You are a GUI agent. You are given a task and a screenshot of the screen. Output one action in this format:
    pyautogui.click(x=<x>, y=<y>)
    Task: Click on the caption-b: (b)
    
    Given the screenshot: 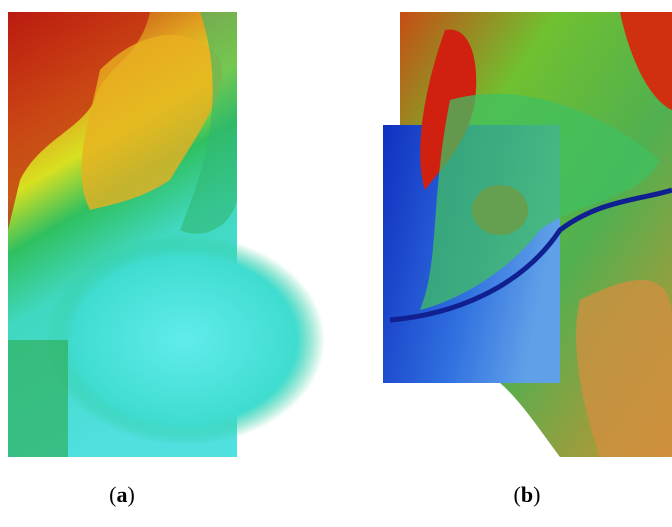 What is the action you would take?
    pyautogui.click(x=527, y=495)
    